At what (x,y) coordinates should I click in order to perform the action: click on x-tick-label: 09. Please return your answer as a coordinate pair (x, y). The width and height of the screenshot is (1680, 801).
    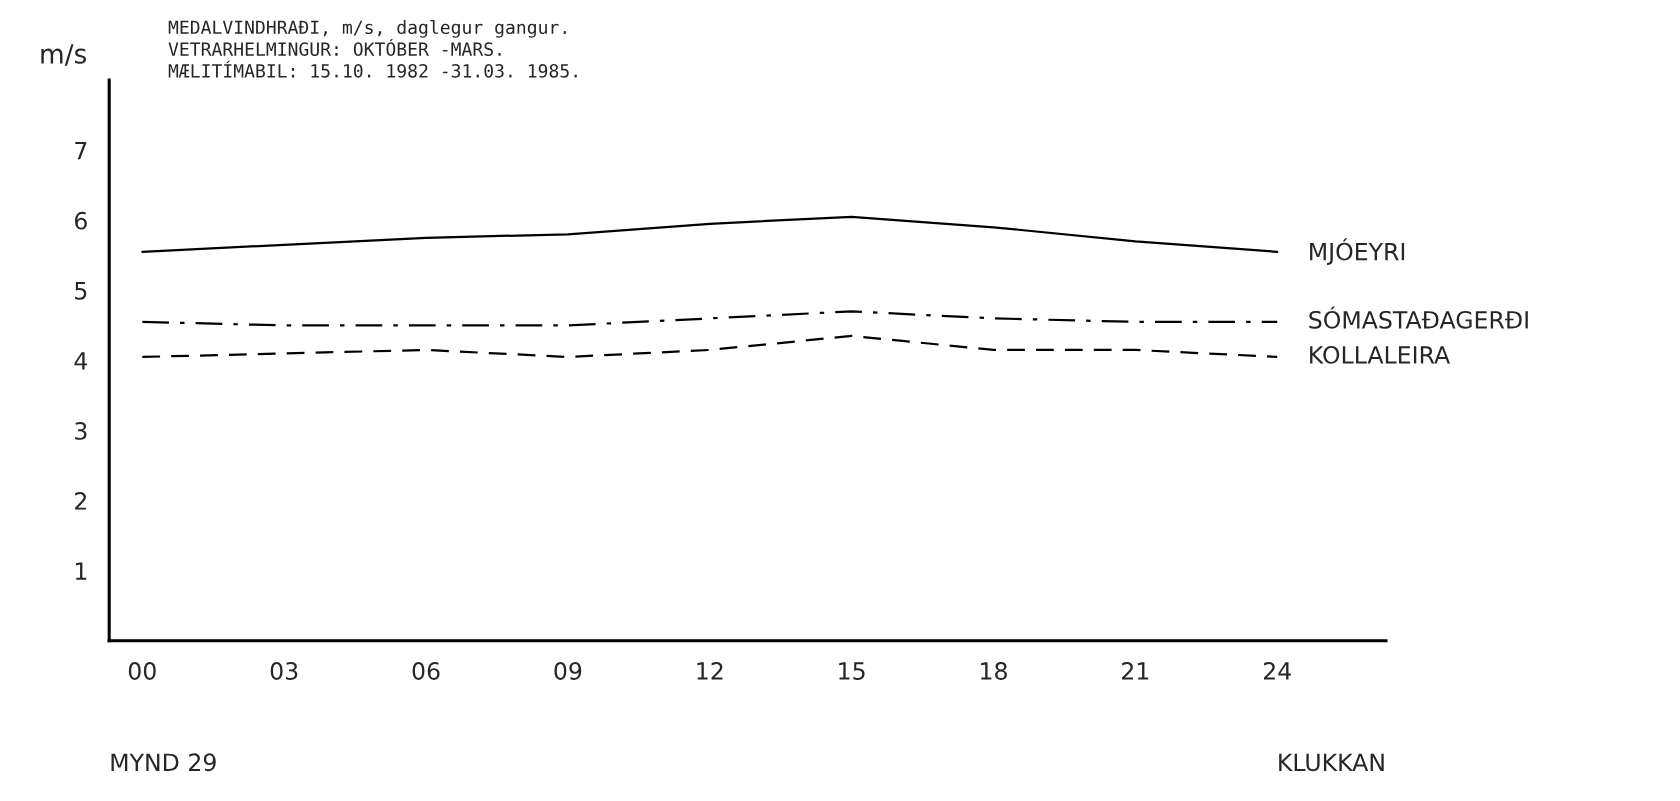
    Looking at the image, I should click on (568, 671).